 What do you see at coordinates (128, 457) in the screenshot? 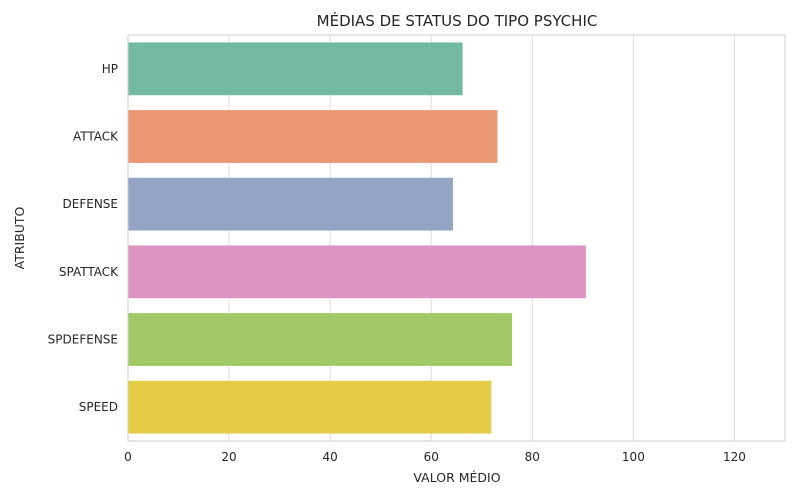
I see `x-tick-label: 0` at bounding box center [128, 457].